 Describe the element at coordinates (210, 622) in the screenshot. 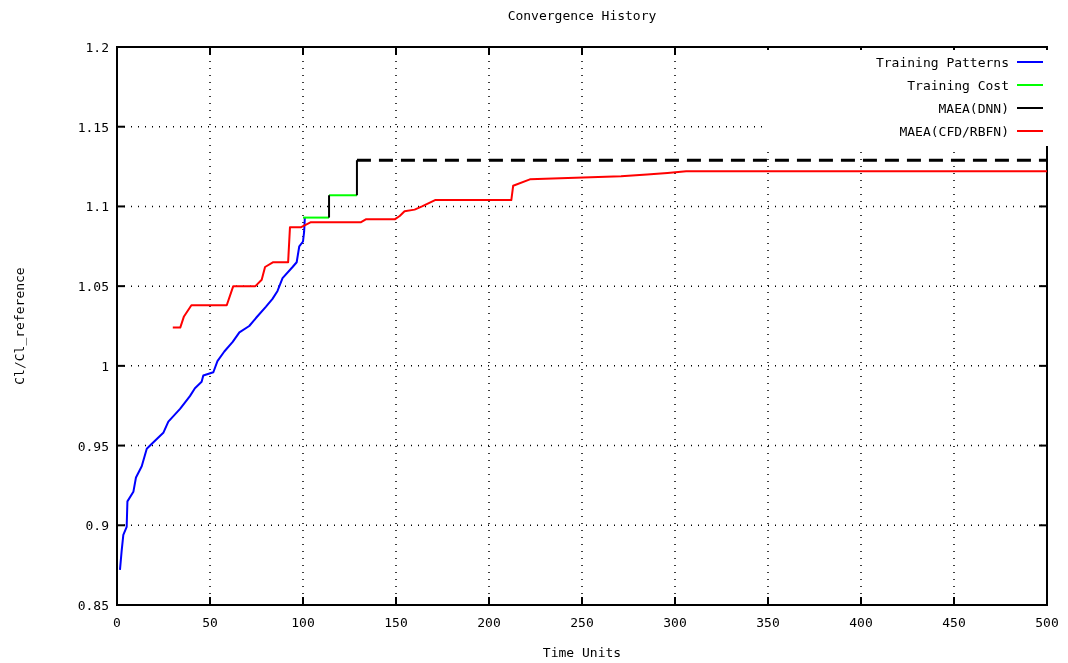

I see `x-tick-label: 50` at that location.